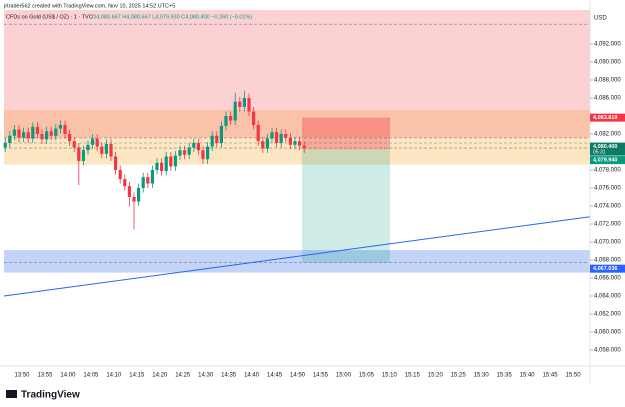 This screenshot has height=407, width=625. Describe the element at coordinates (49, 17) in the screenshot. I see `symbol: CFDs on Gold (US$ / OZ) · 1 · TVC` at that location.